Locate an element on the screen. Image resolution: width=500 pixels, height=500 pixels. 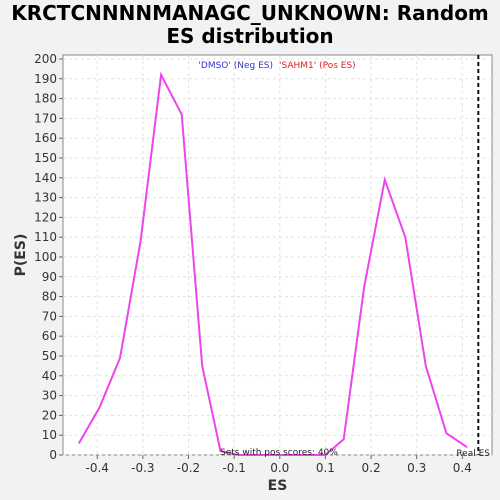
y-tick-label: 150 is located at coordinates (45, 158).